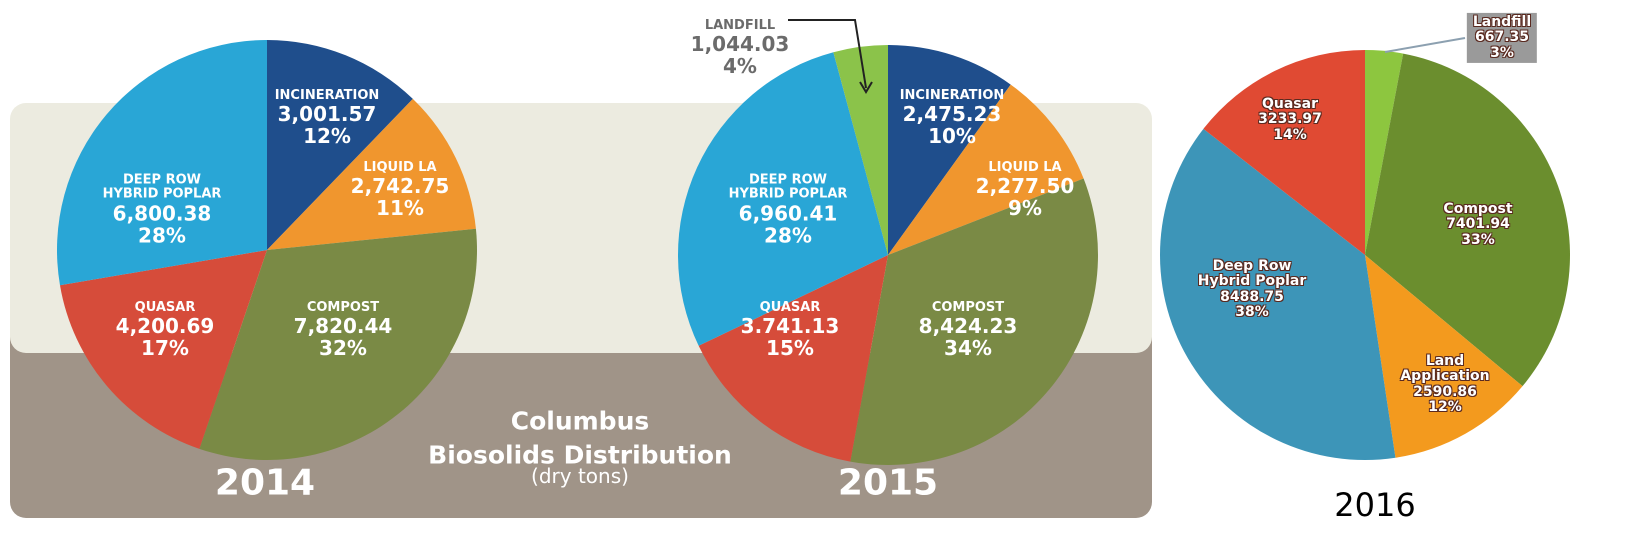 The width and height of the screenshot is (1638, 546). Describe the element at coordinates (1289, 103) in the screenshot. I see `category-label: Quasar` at that location.